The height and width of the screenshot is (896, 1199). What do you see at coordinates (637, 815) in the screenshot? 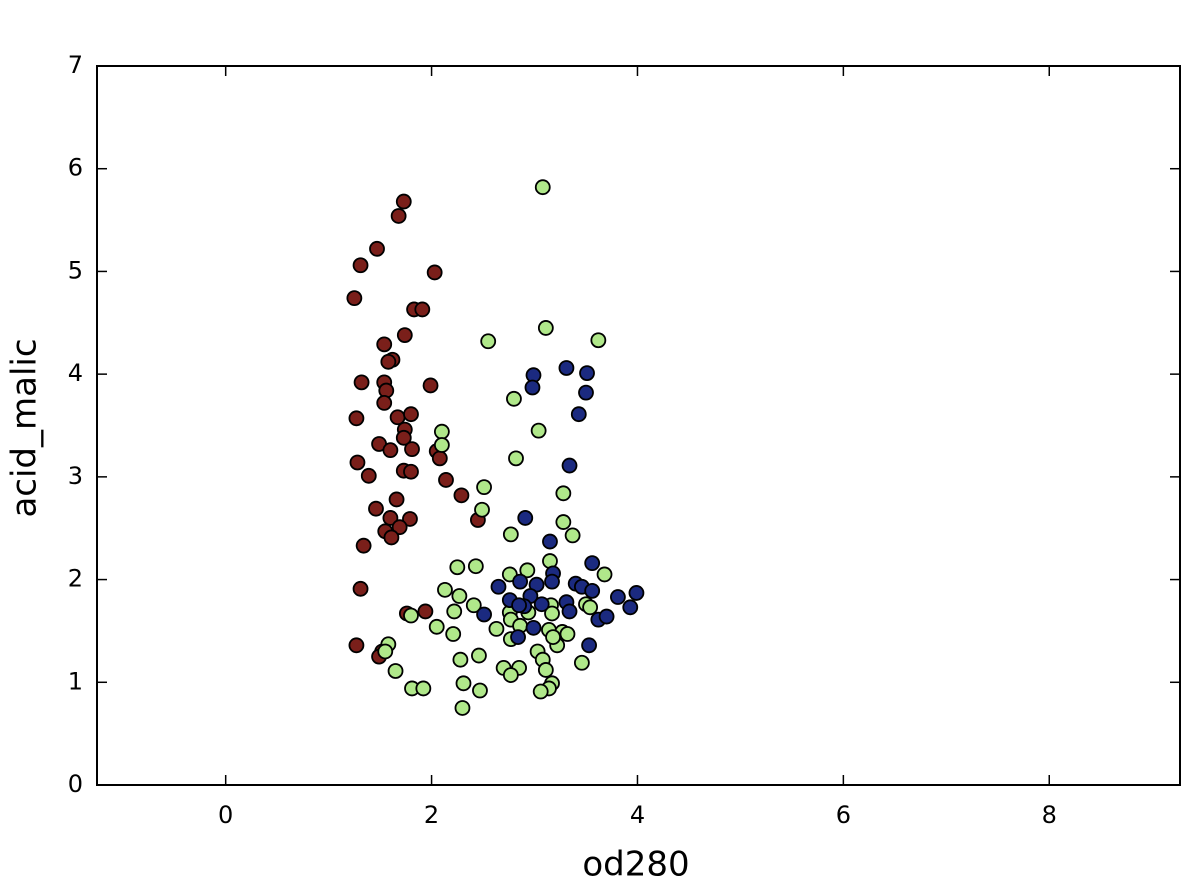
I see `x-tick-label: 4` at bounding box center [637, 815].